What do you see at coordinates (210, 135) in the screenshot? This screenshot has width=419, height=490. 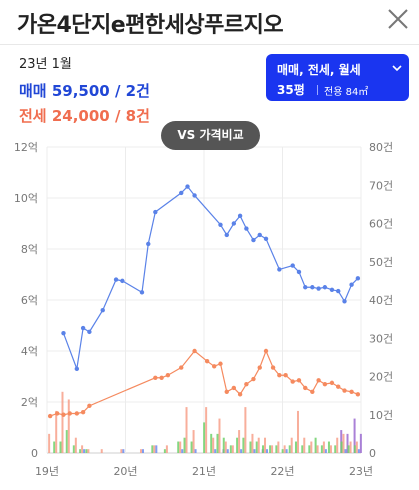 I see `compare-button: VS 가격비교` at bounding box center [210, 135].